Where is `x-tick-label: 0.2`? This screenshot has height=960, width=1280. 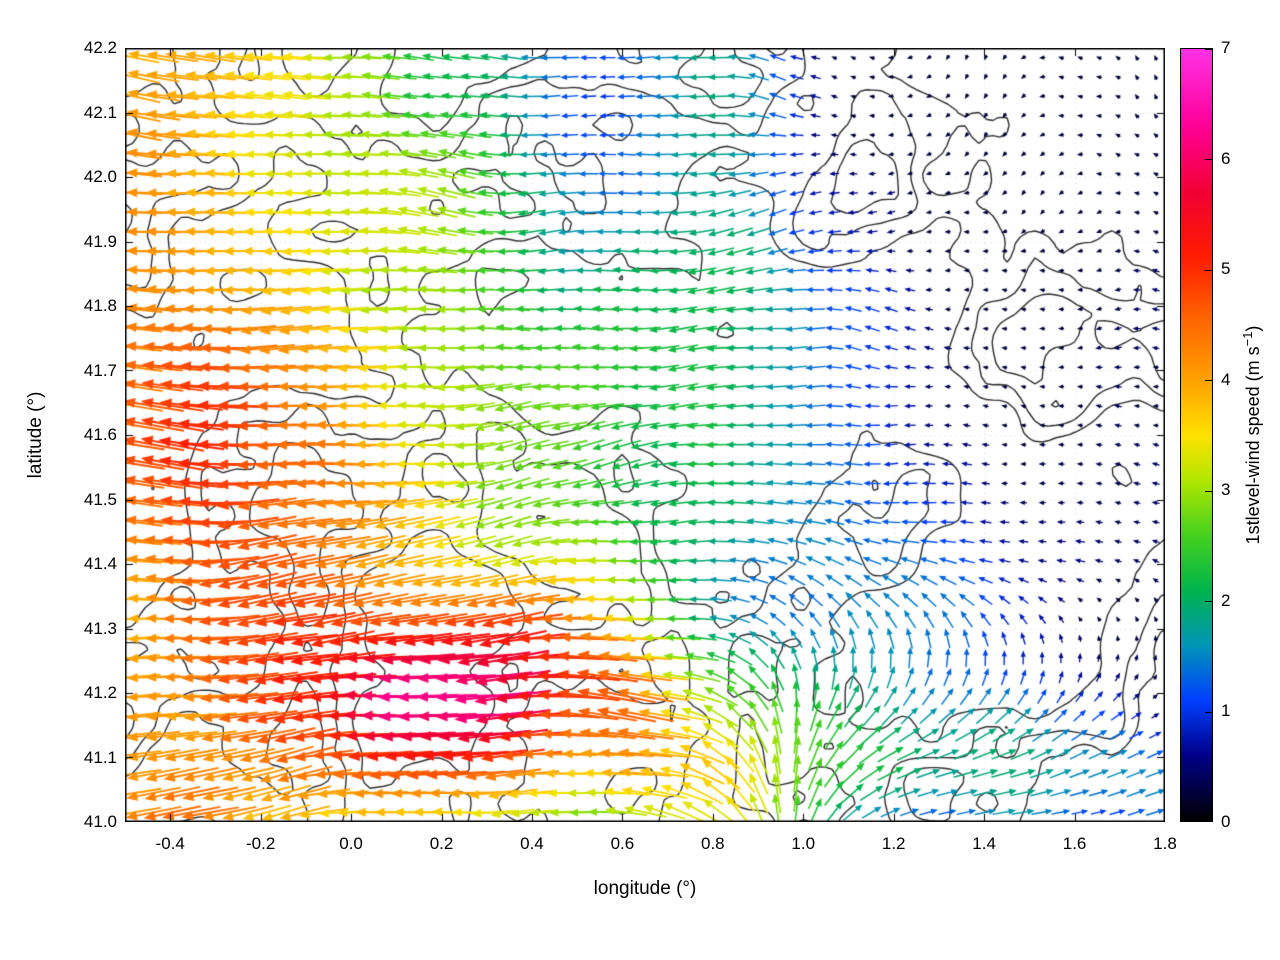
x-tick-label: 0.2 is located at coordinates (441, 843).